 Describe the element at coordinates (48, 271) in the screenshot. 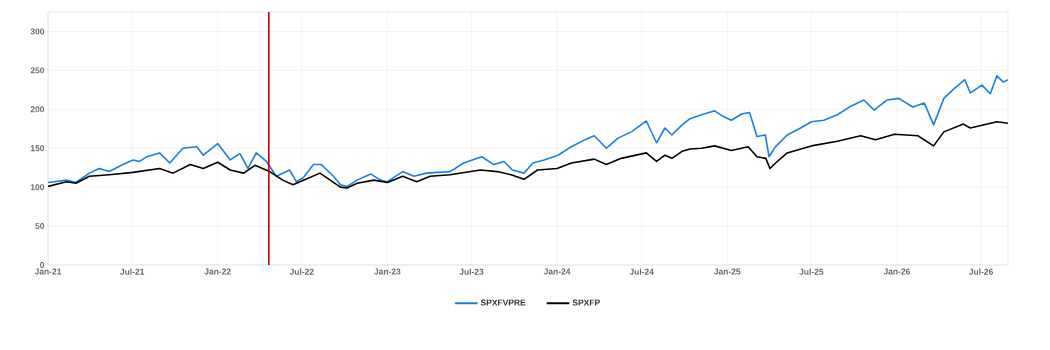

I see `x-tick-label: Jan-21` at that location.